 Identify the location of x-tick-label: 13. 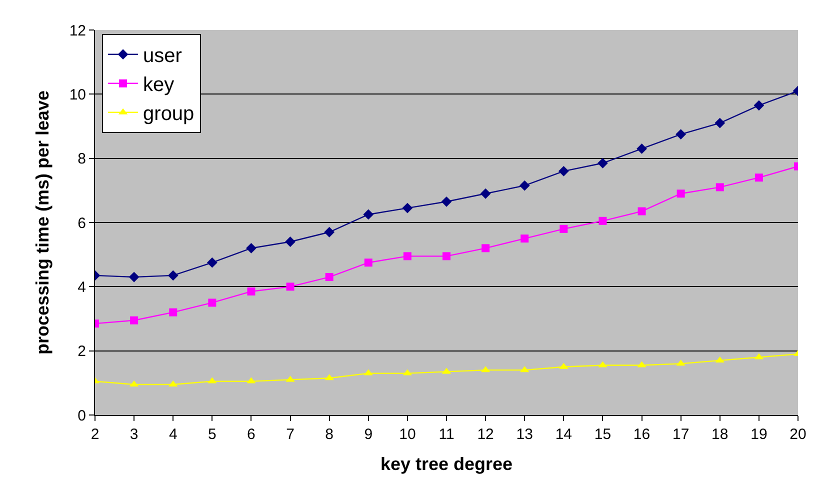
(524, 434).